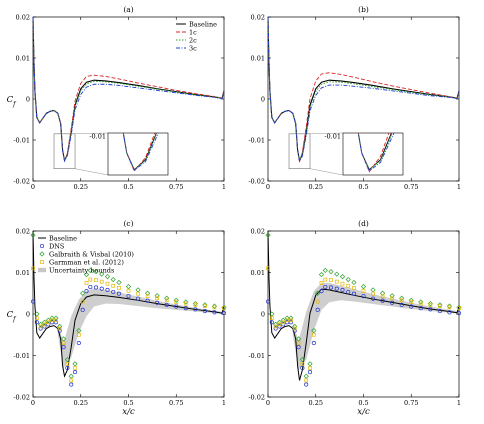 The image size is (484, 424). What do you see at coordinates (128, 89) in the screenshot?
I see `series-line-c3` at bounding box center [128, 89].